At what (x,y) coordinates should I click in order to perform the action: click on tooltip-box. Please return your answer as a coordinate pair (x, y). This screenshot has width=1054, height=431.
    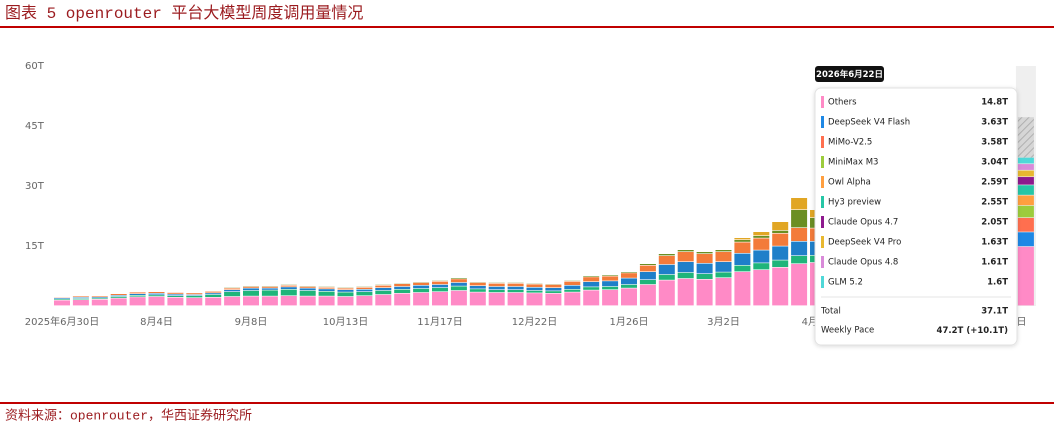
    Looking at the image, I should click on (916, 216).